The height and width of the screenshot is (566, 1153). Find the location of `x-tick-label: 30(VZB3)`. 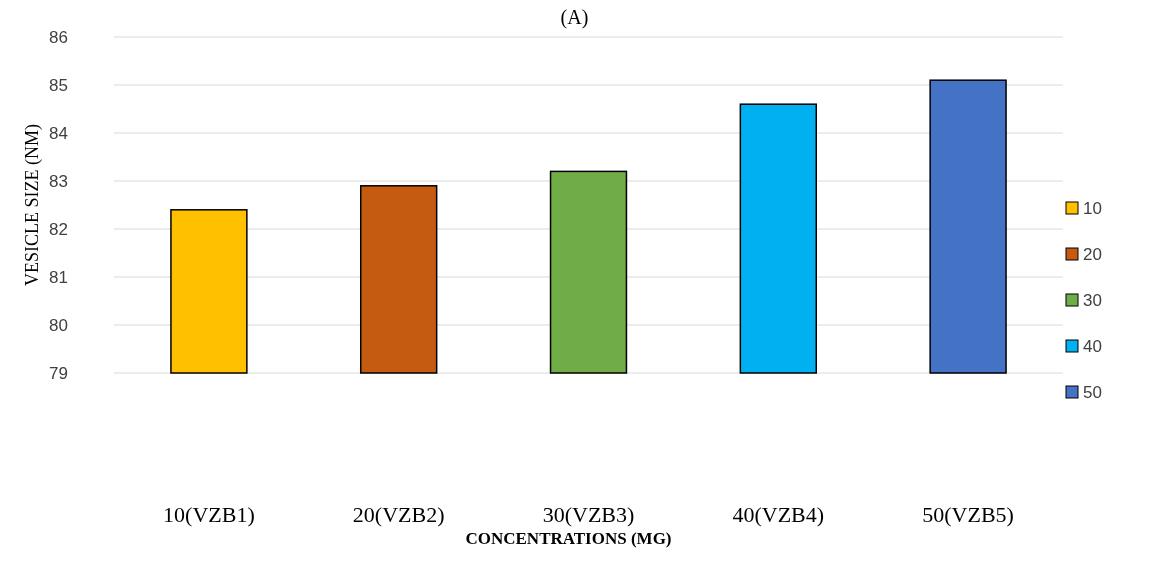

x-tick-label: 30(VZB3) is located at coordinates (588, 514).